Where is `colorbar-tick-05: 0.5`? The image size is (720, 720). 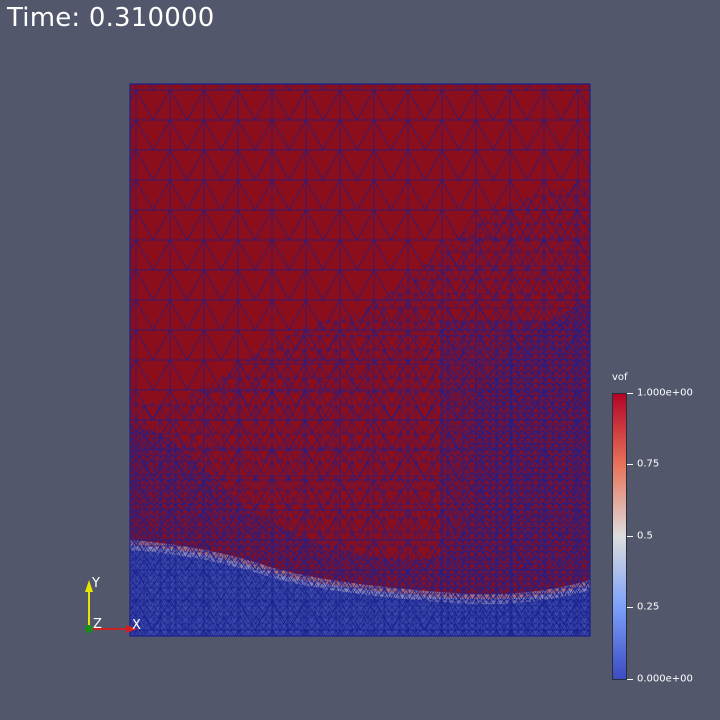
colorbar-tick-05: 0.5 is located at coordinates (645, 536).